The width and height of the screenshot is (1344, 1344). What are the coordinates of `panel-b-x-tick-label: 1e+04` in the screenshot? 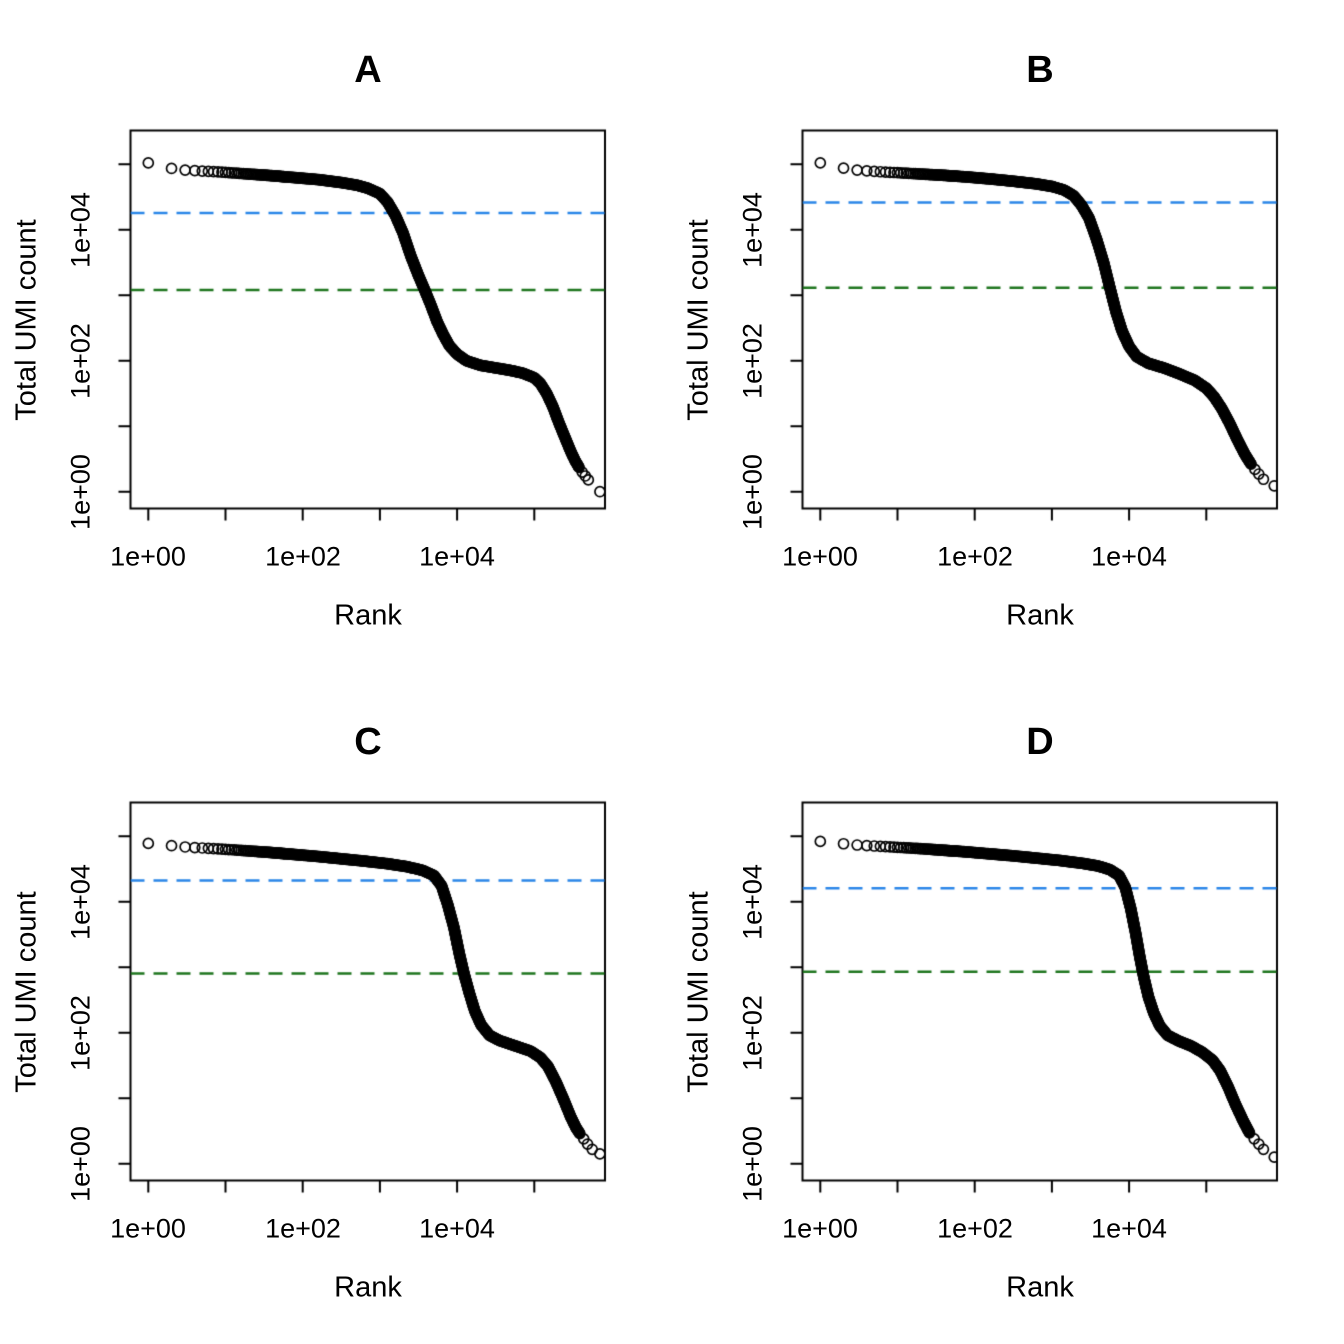 It's located at (1129, 556).